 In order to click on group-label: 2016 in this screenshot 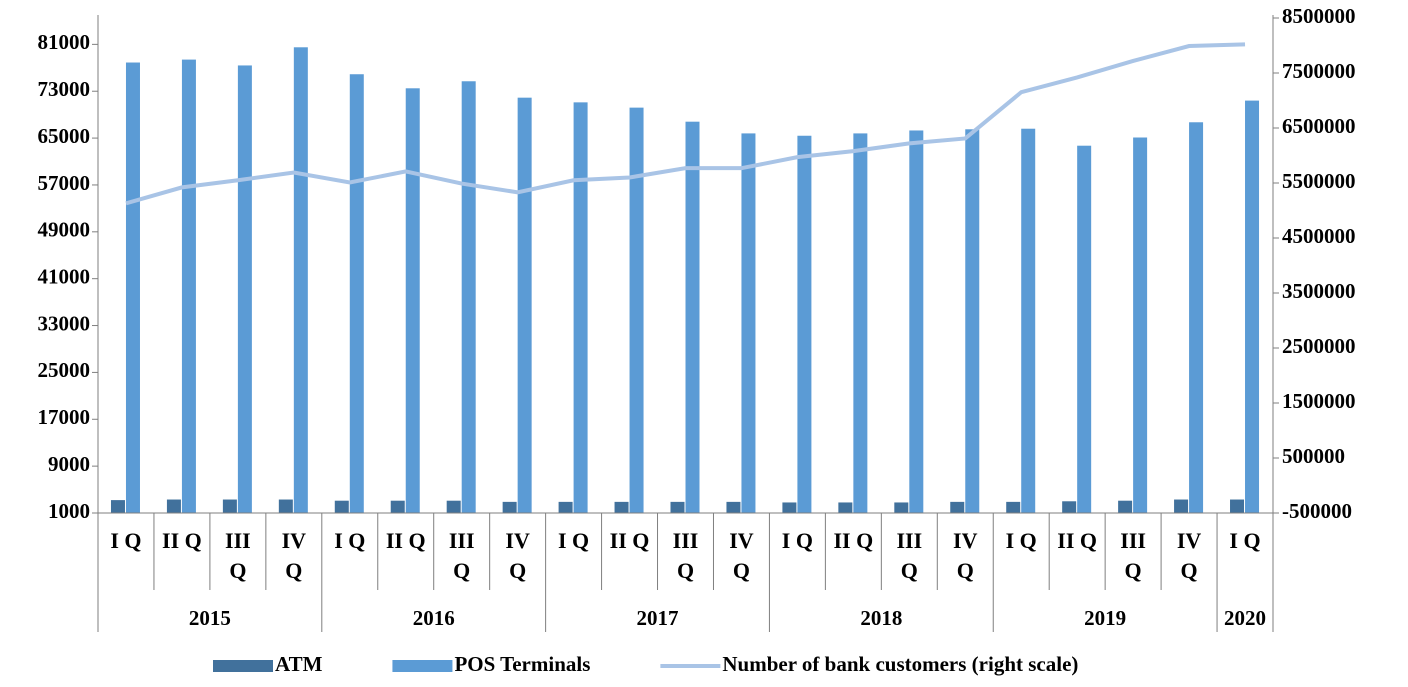, I will do `click(434, 618)`.